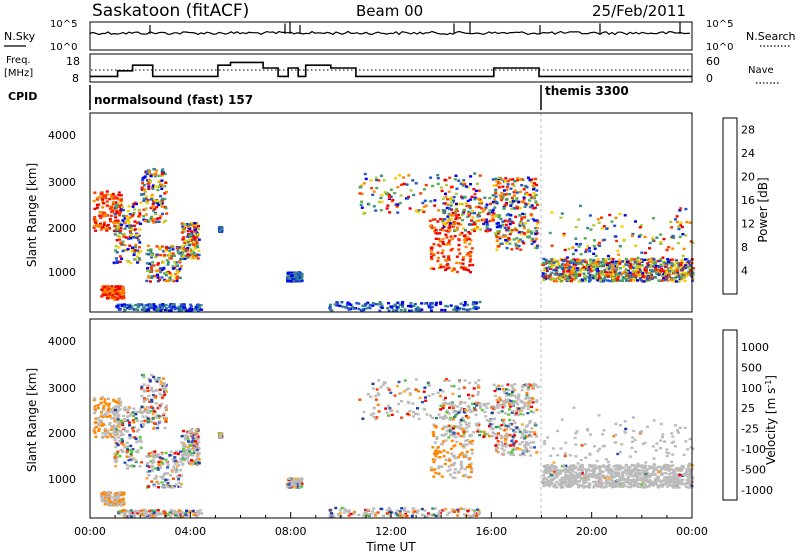 This screenshot has width=800, height=554. Describe the element at coordinates (730, 206) in the screenshot. I see `power-colorbar-frame` at that location.